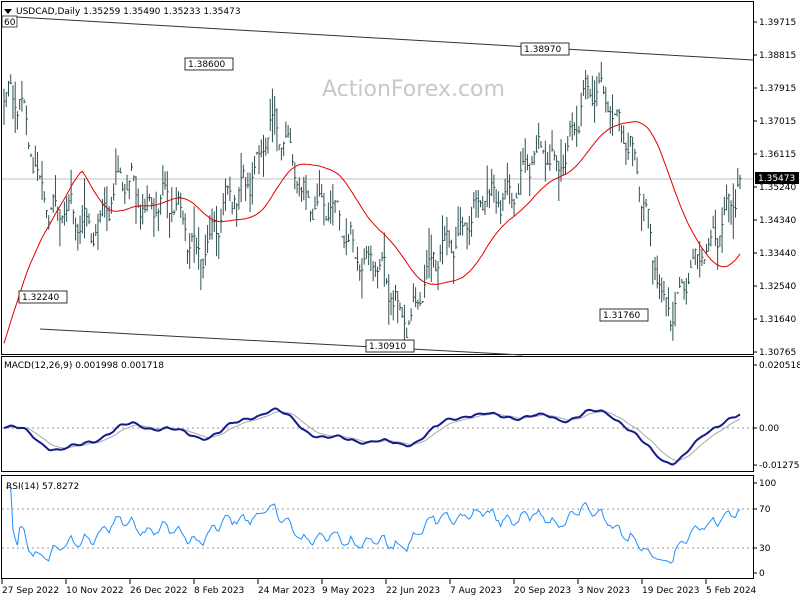 Image resolution: width=800 pixels, height=600 pixels. I want to click on y-tick-label: 0, so click(762, 574).